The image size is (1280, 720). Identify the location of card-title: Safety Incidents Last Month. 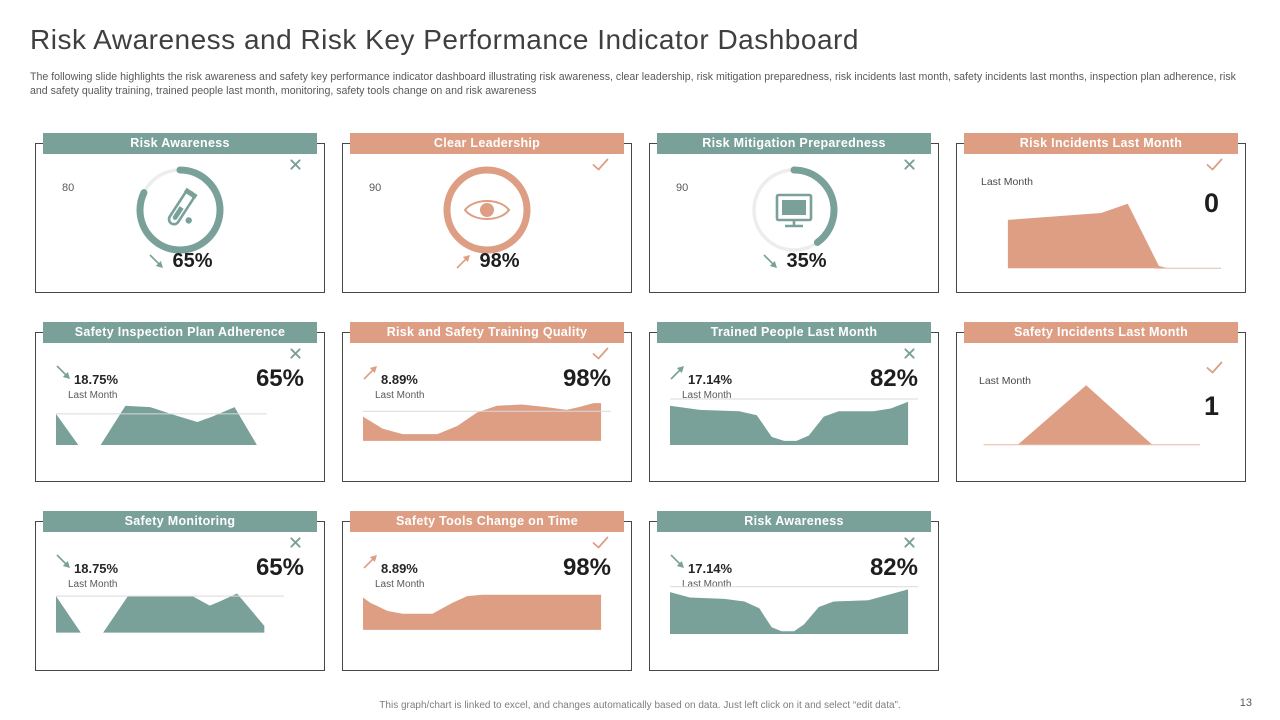
(1101, 332).